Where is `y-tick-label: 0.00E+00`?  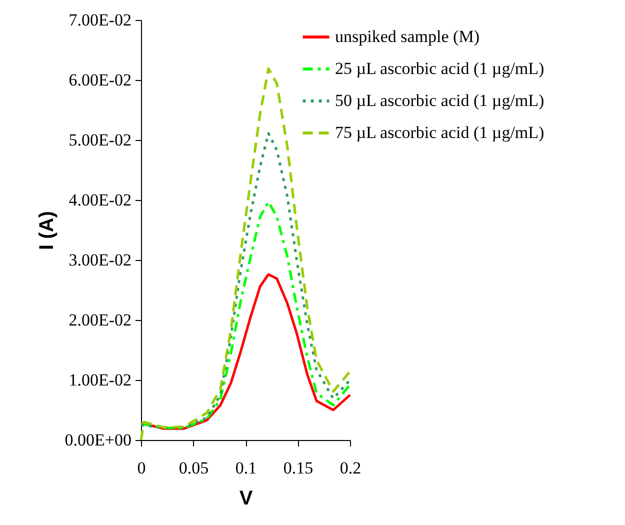
y-tick-label: 0.00E+00 is located at coordinates (98, 440).